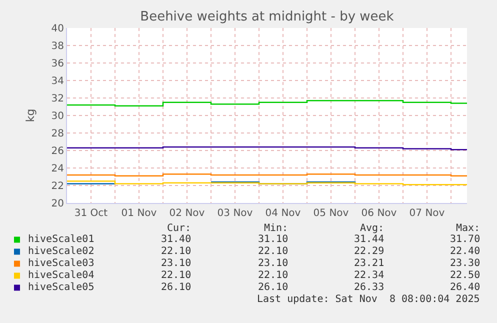  Describe the element at coordinates (273, 239) in the screenshot. I see `text: 31.10` at that location.